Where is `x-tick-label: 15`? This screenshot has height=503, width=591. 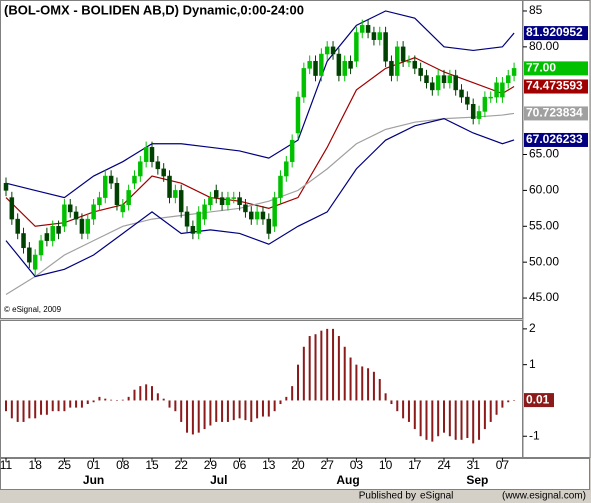 x-tick-label: 15 is located at coordinates (152, 465).